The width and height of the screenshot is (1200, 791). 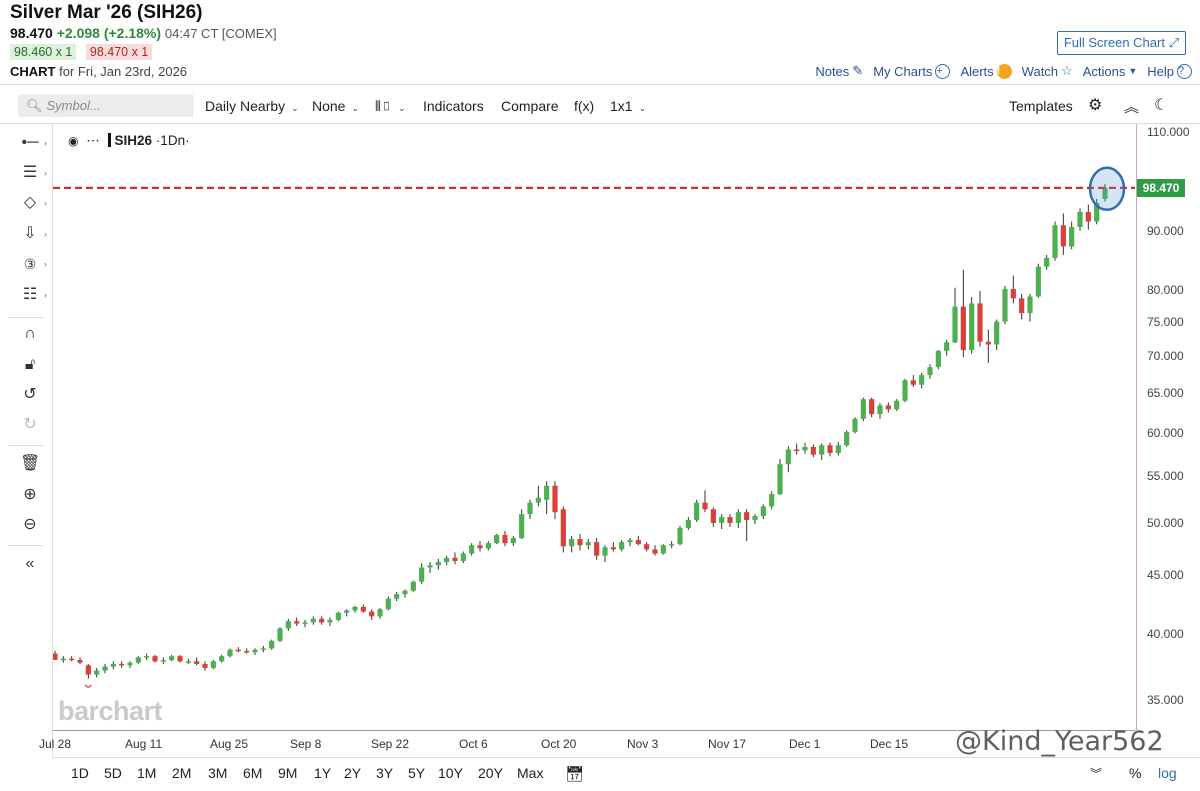 I want to click on log-toggle: log, so click(x=1167, y=773).